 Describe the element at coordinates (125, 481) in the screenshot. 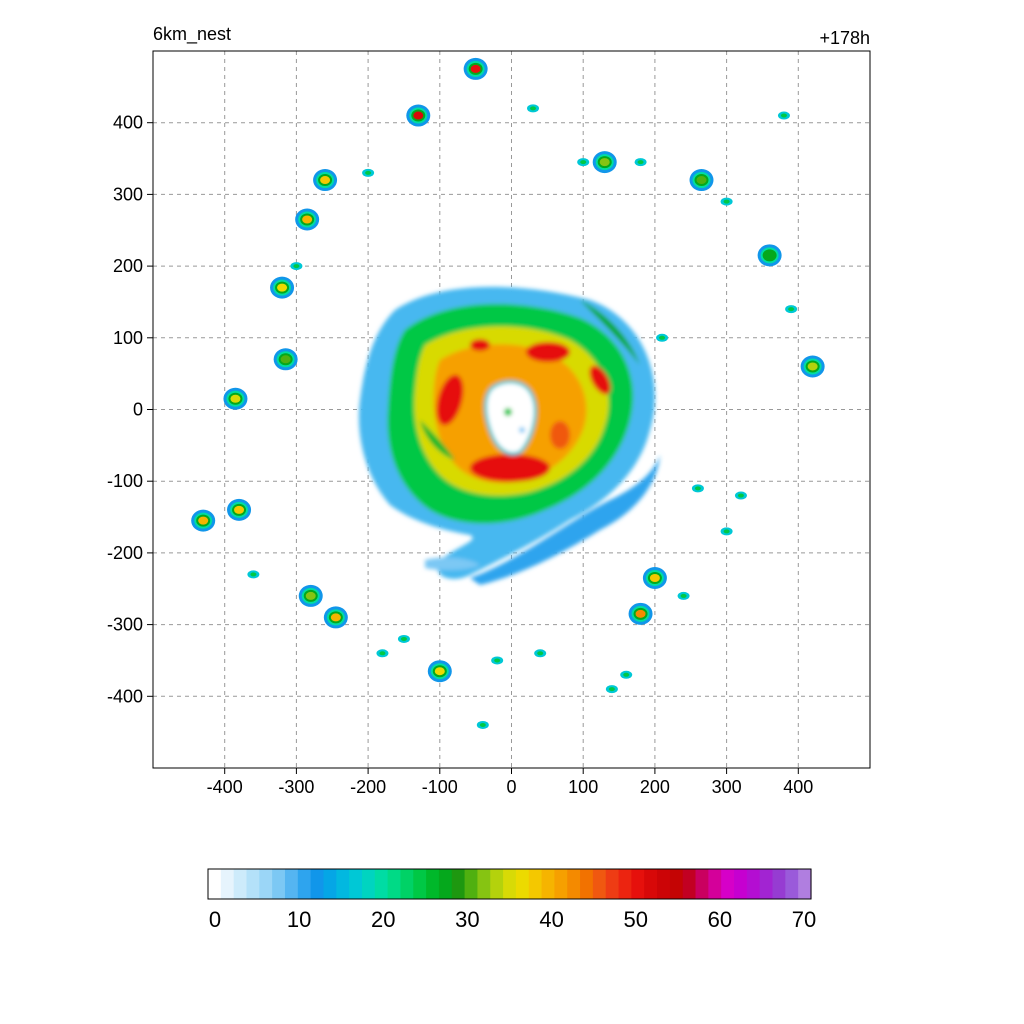

I see `y-tick-label: -100` at that location.